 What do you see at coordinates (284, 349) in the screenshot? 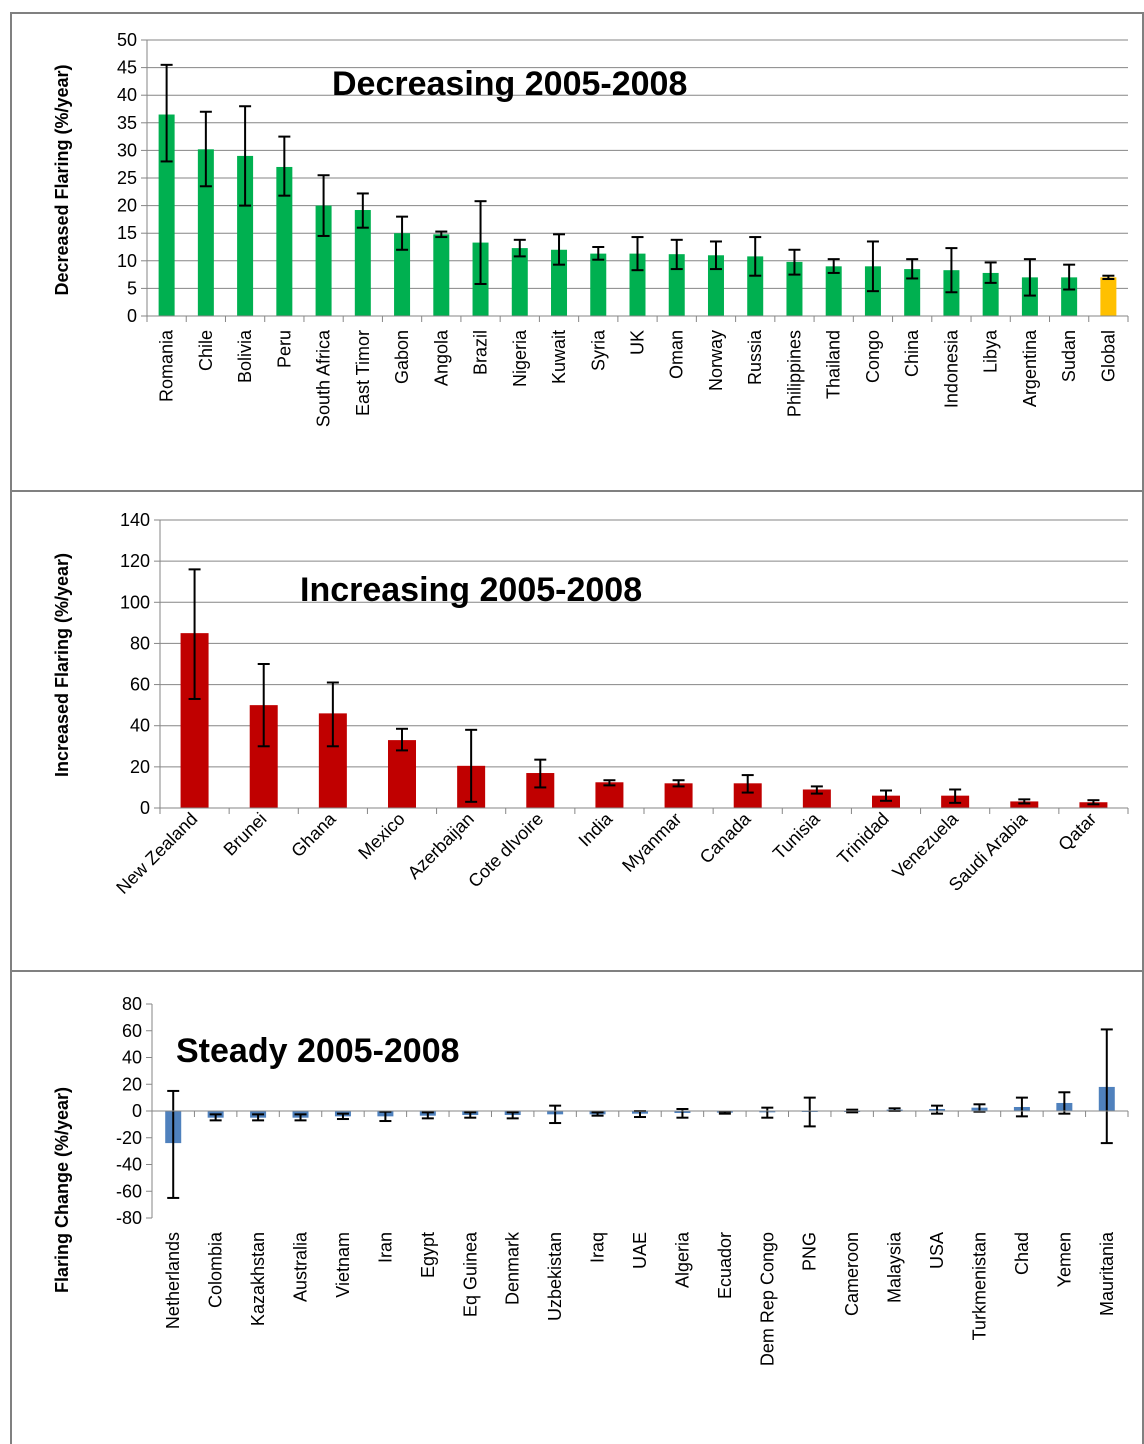
I see `x-tick-label: Peru` at bounding box center [284, 349].